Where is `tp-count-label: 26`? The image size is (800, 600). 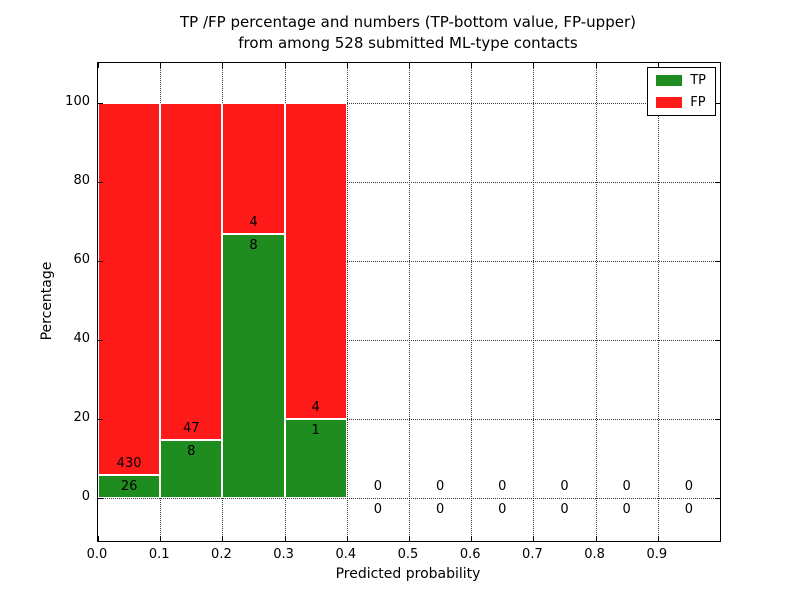
tp-count-label: 26 is located at coordinates (129, 487).